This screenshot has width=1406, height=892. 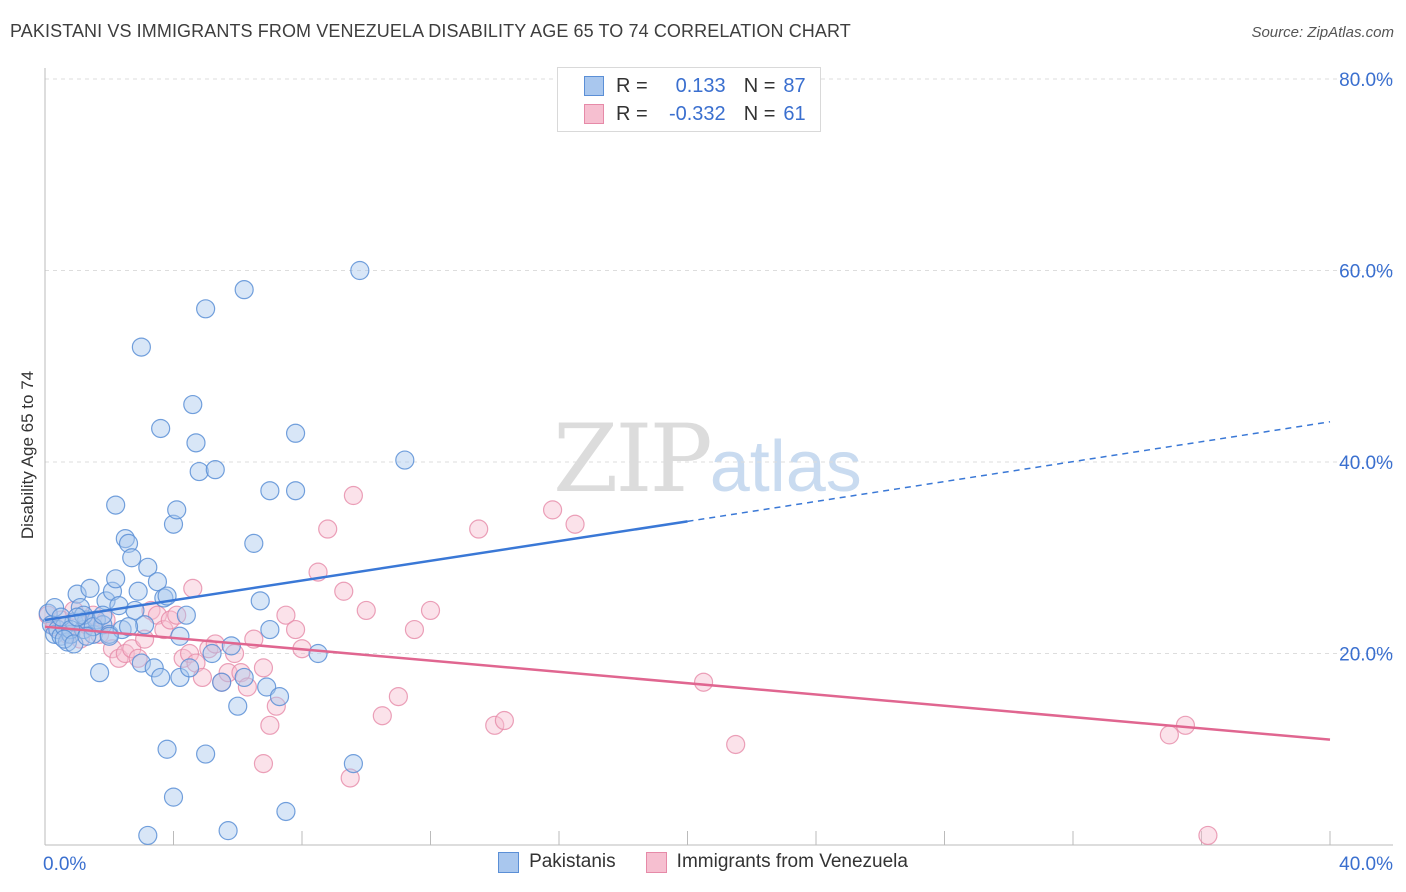 I want to click on pakistani-trendline, so click(x=366, y=571).